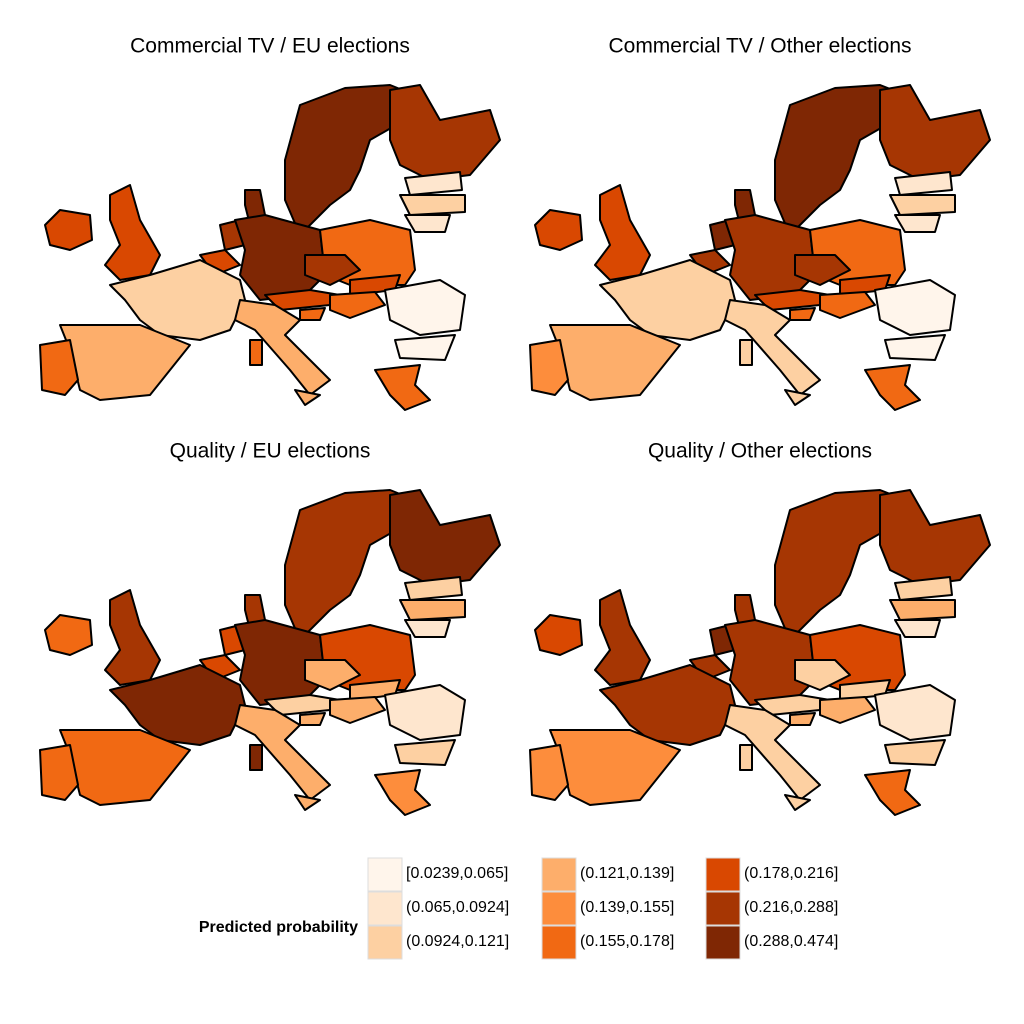 This screenshot has width=1024, height=1024. What do you see at coordinates (627, 941) in the screenshot?
I see `legend-label: (0.155,0.178]` at bounding box center [627, 941].